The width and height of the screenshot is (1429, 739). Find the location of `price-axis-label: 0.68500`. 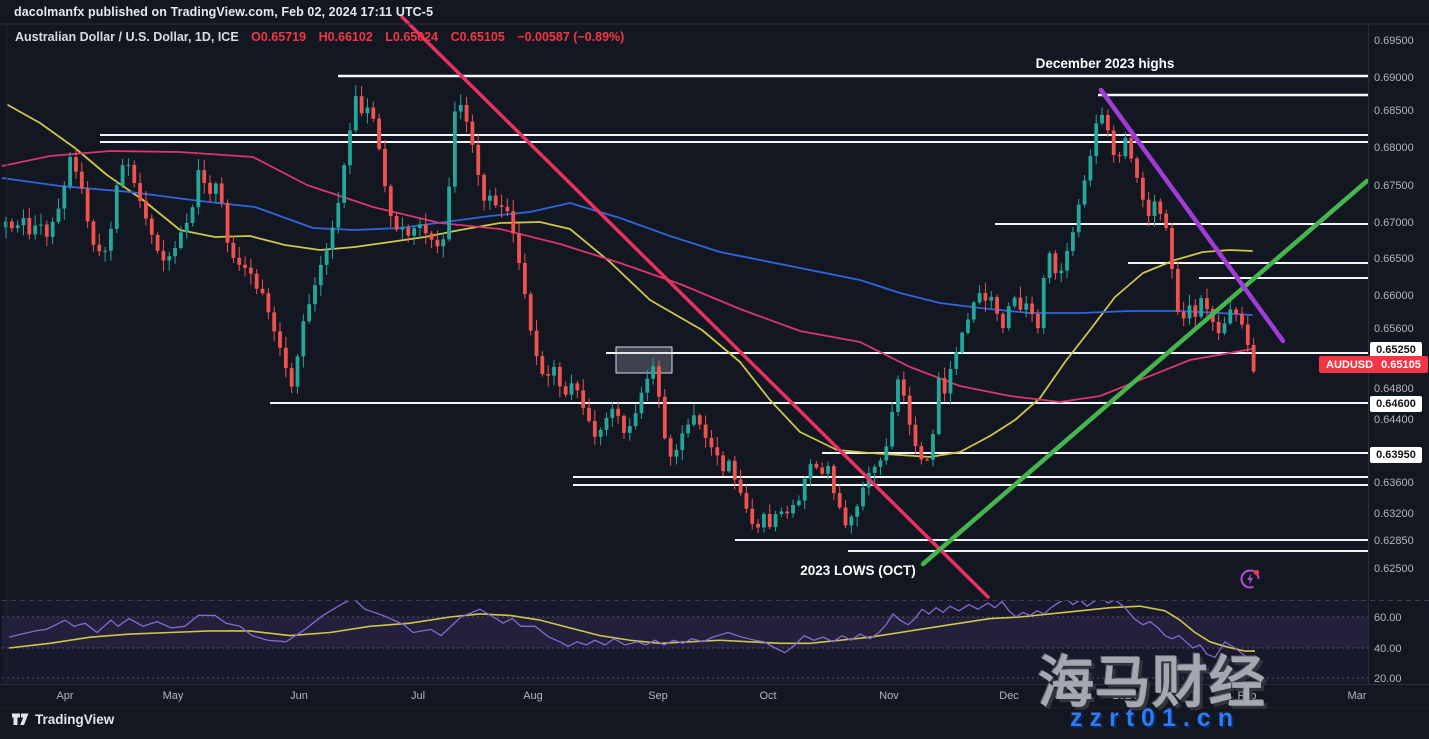

price-axis-label: 0.68500 is located at coordinates (1394, 111).